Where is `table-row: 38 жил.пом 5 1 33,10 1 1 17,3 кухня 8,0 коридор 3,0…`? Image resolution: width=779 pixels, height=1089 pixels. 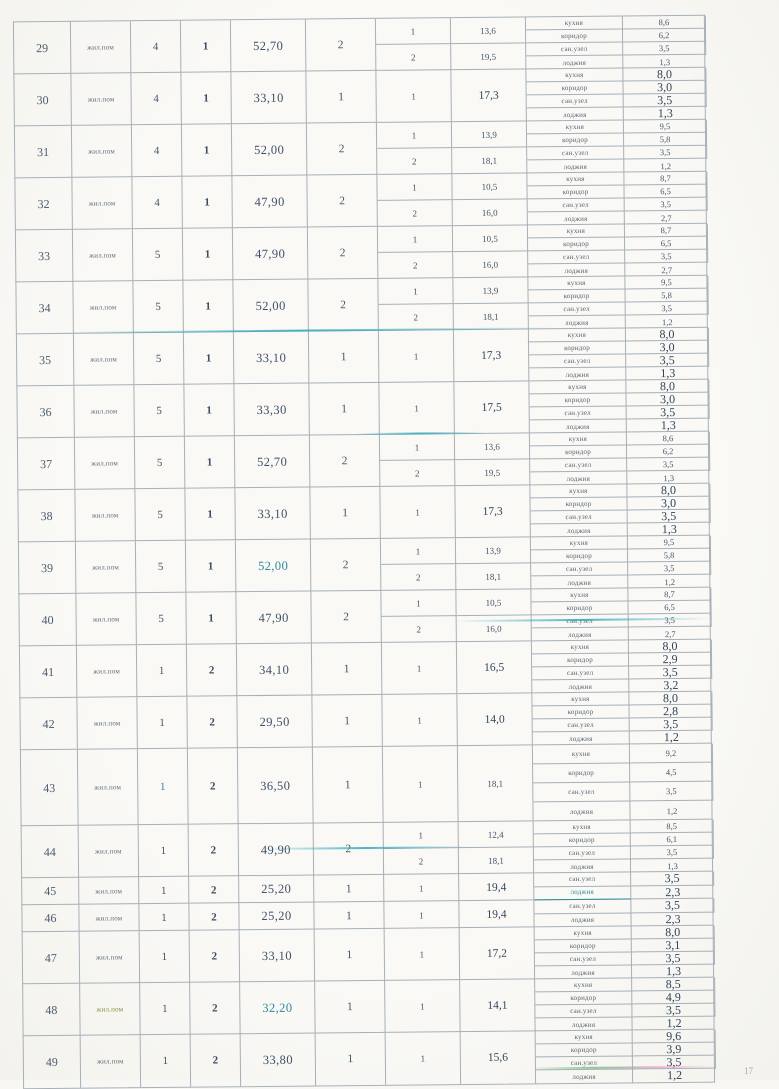
table-row: 38 жил.пом 5 1 33,10 1 1 17,3 кухня 8,0 коридор 3,0… is located at coordinates (364, 512).